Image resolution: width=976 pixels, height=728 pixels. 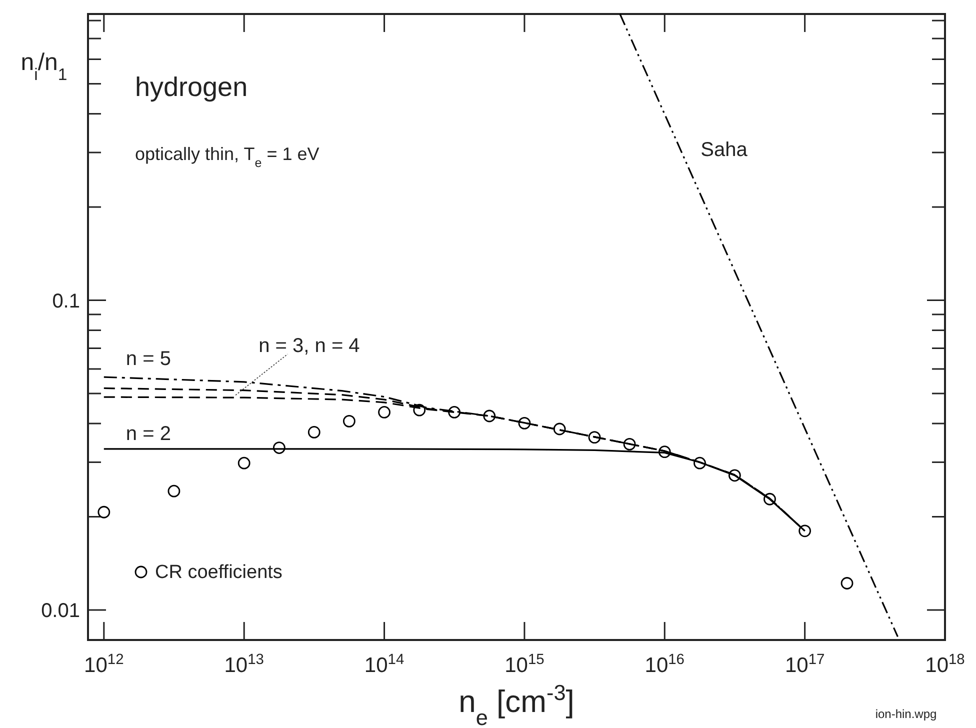 I want to click on y-axis-title: n$_{i}$/n$_{1}$, so click(x=44, y=66).